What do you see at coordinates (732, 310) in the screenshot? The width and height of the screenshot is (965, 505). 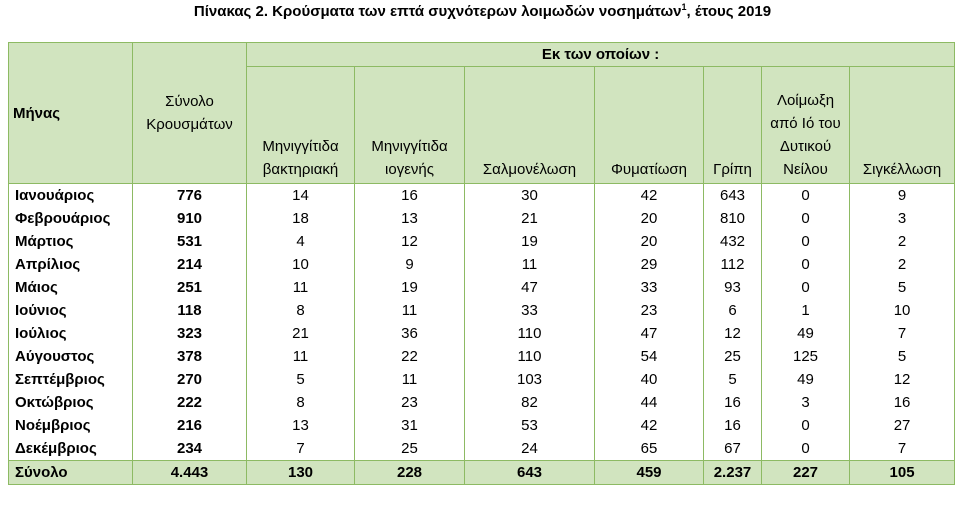 I see `value-cell: 6` at bounding box center [732, 310].